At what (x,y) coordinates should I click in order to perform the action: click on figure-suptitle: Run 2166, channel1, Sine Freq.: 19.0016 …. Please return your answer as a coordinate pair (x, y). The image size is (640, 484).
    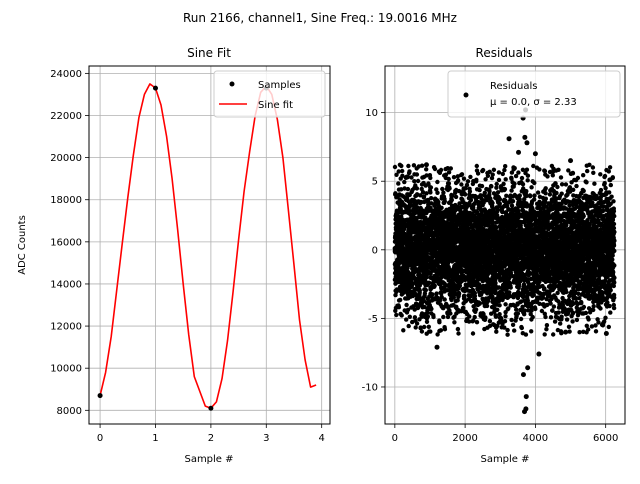
    Looking at the image, I should click on (320, 18).